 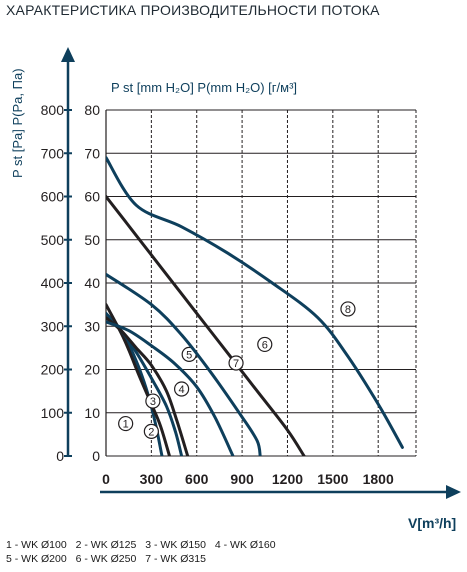 I want to click on y-tick-label-mm: 10, so click(x=92, y=413).